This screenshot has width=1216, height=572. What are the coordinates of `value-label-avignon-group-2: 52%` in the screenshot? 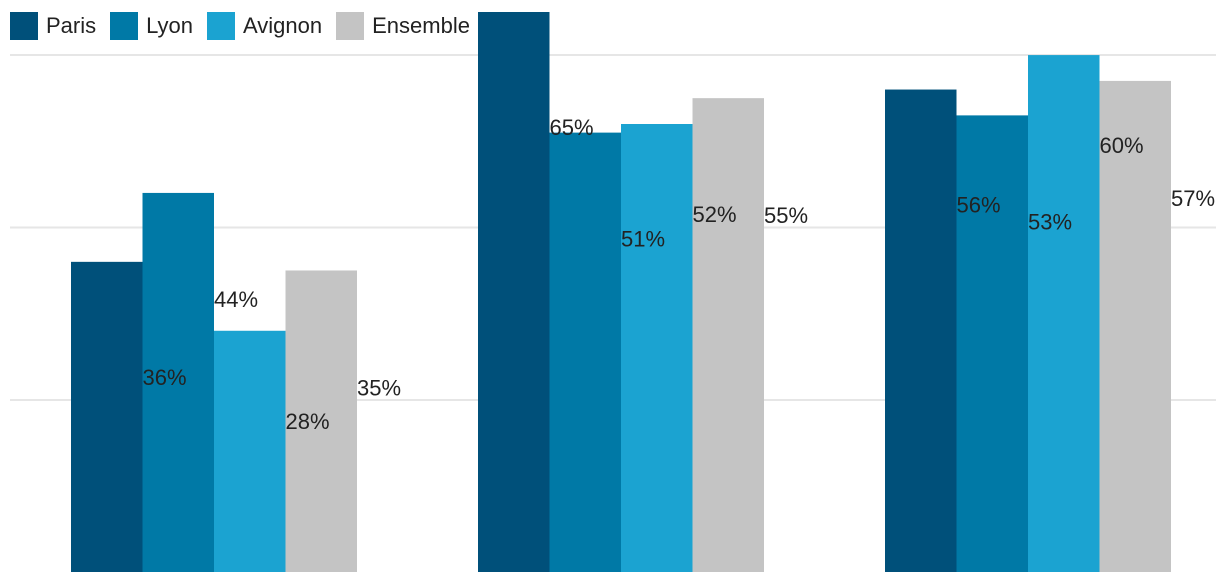 It's located at (715, 214).